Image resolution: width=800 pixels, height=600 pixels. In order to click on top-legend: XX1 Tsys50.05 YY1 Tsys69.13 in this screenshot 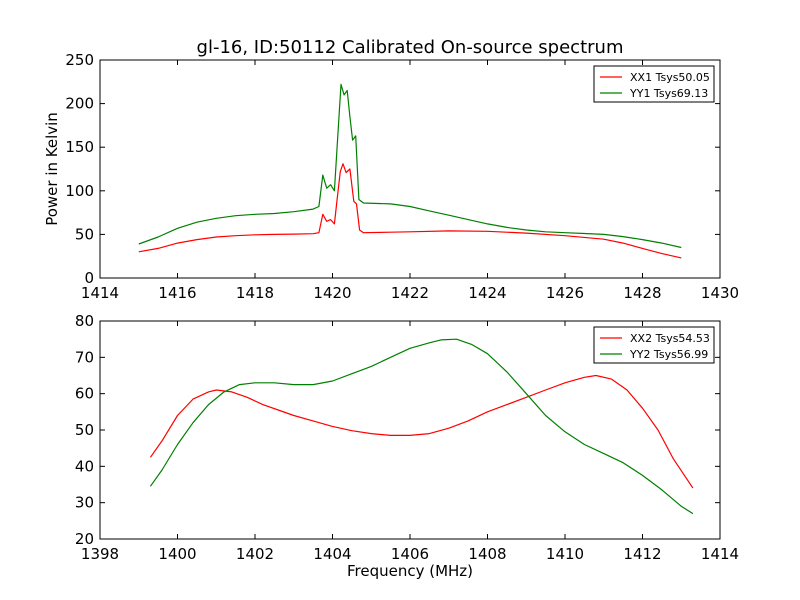, I will do `click(654, 84)`.